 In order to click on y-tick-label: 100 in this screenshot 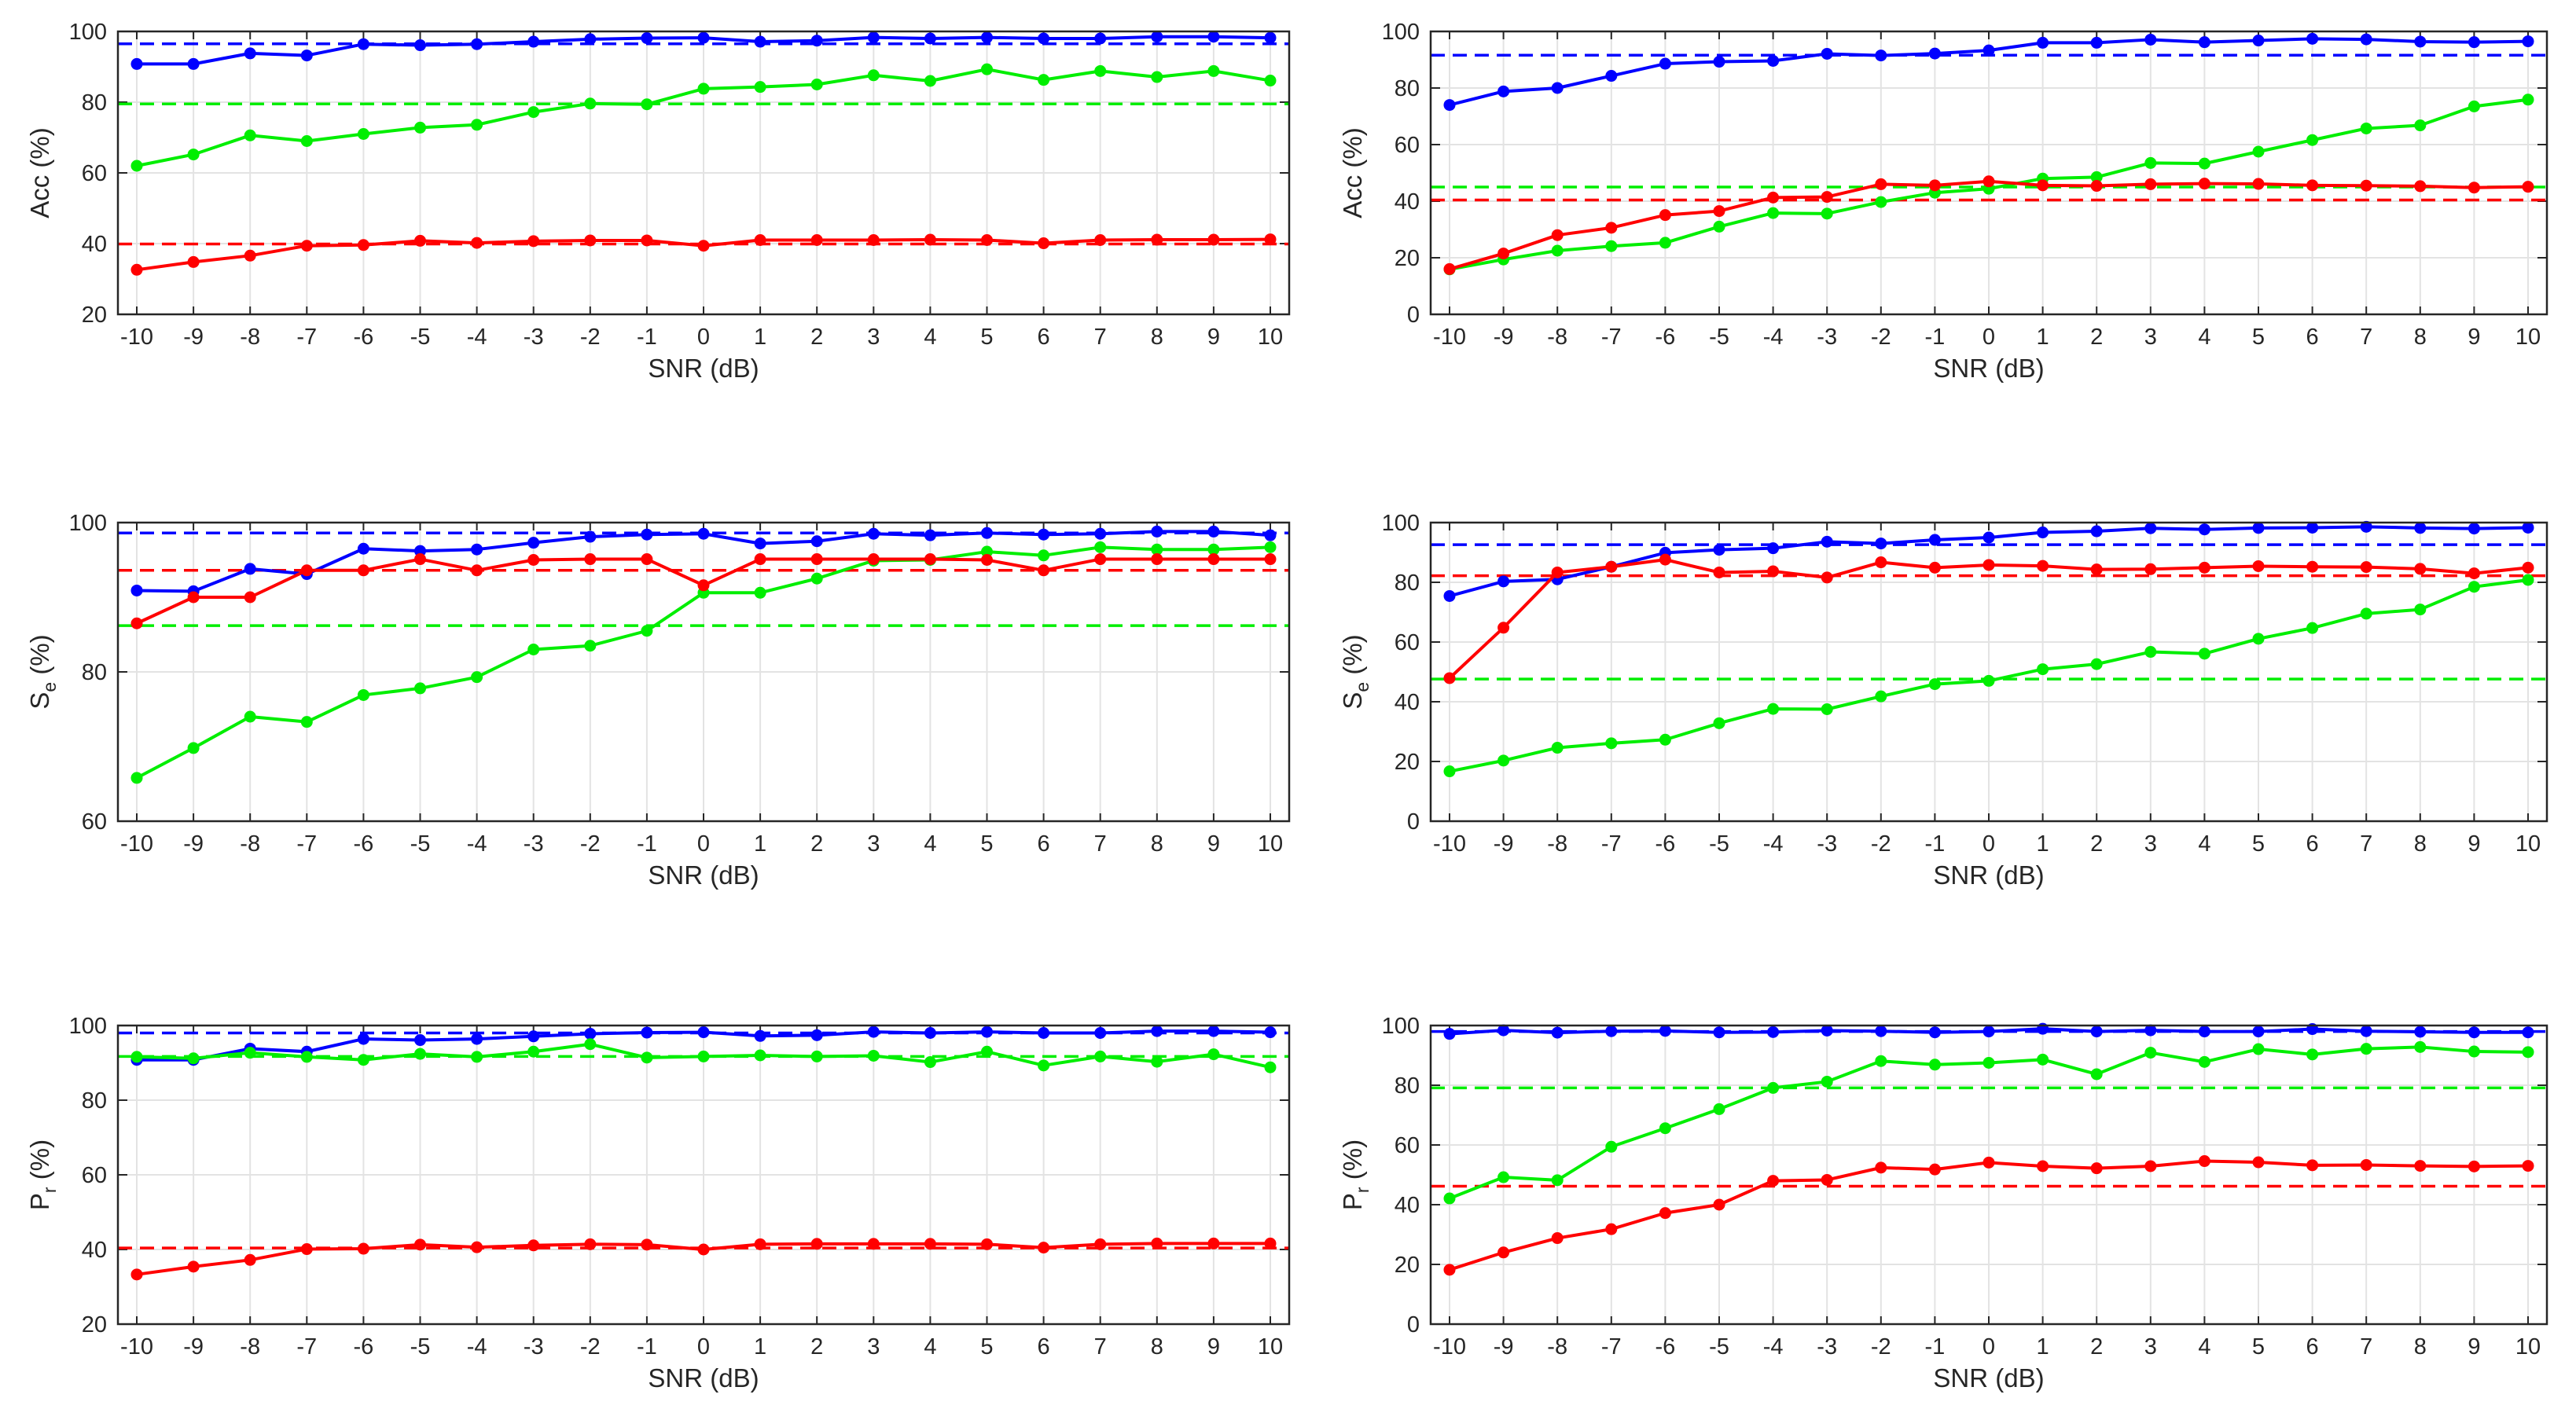, I will do `click(88, 523)`.